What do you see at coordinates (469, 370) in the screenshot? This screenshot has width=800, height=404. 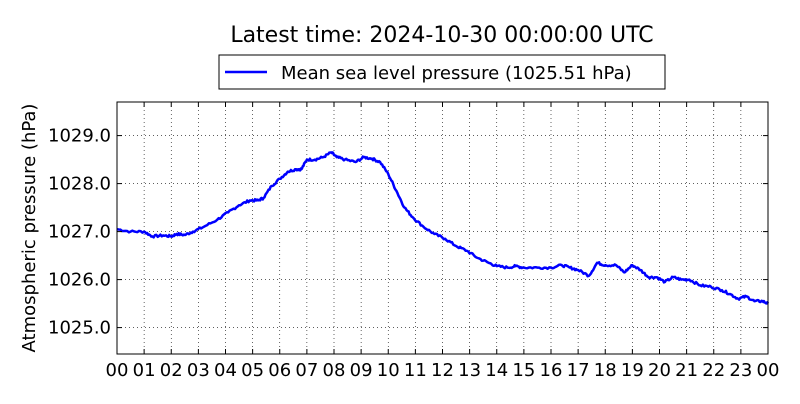 I see `x-tick-label: 13` at bounding box center [469, 370].